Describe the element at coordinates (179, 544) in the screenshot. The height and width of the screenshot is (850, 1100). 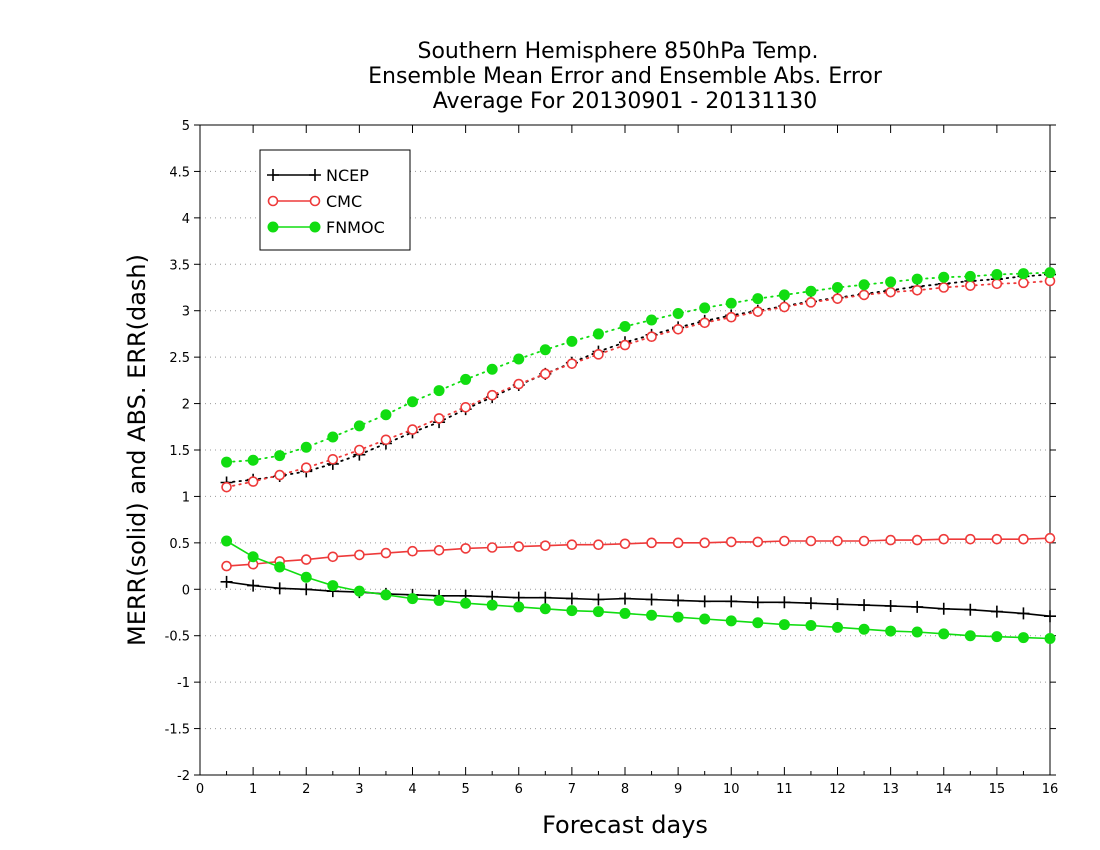
I see `y-tick-label: 0.5` at that location.